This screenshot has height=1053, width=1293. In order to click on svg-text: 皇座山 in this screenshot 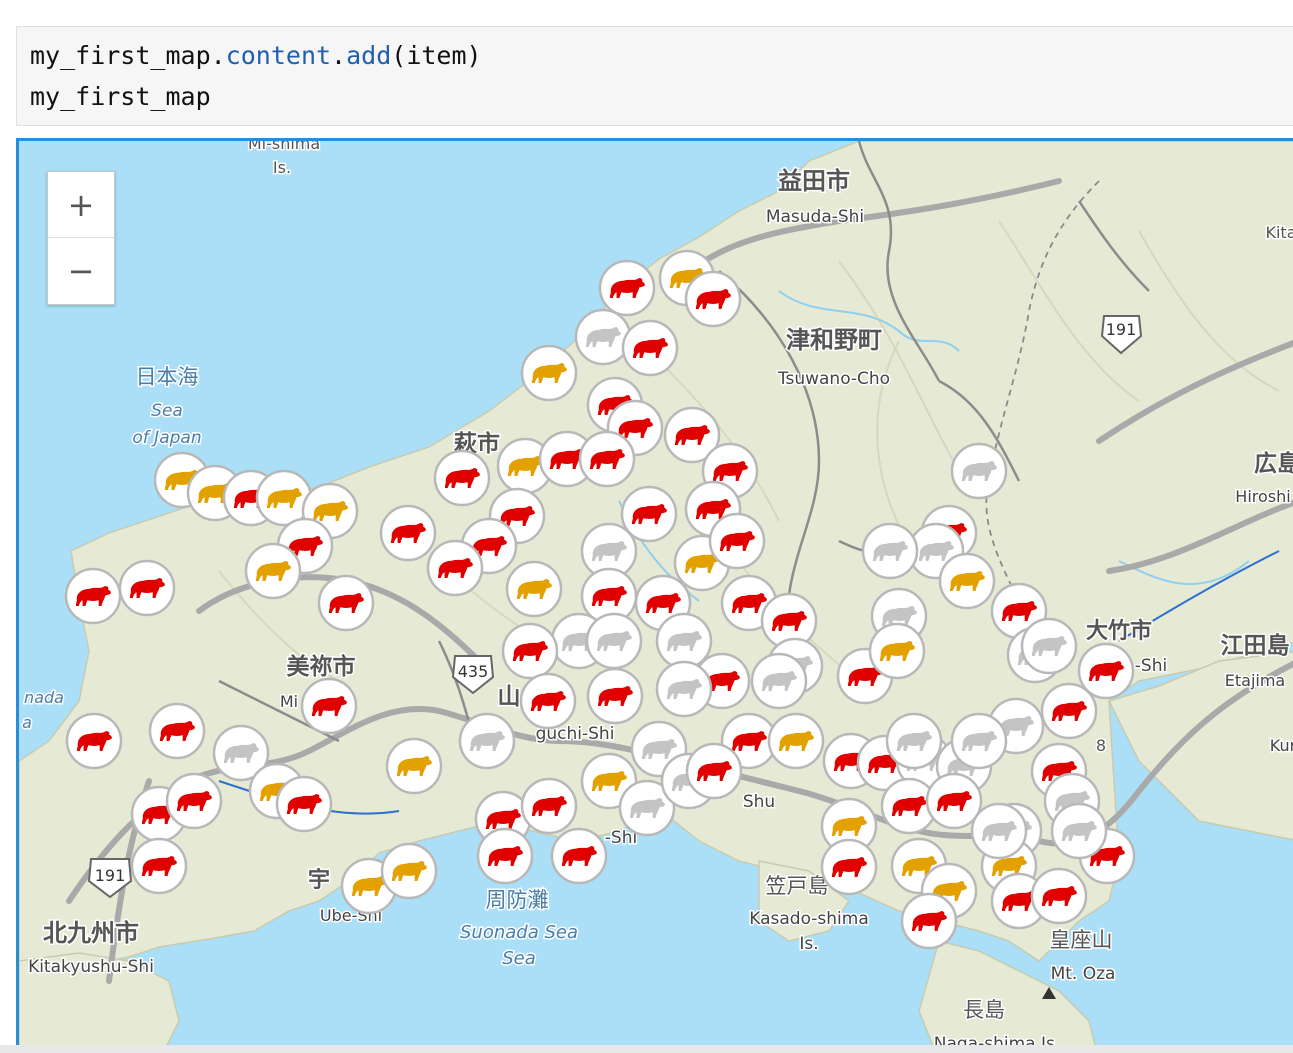, I will do `click(1081, 940)`.